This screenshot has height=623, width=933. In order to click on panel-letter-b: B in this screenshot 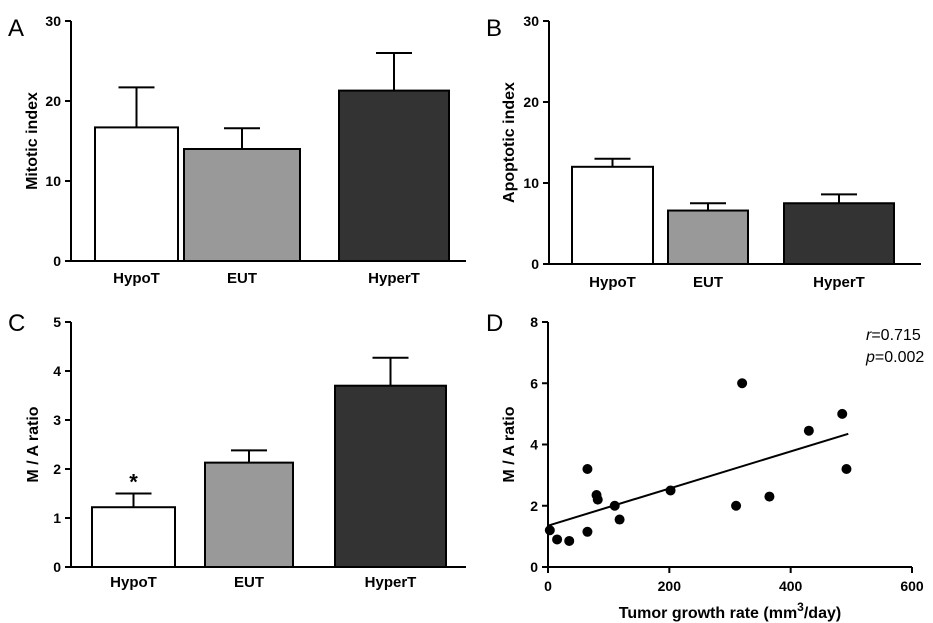, I will do `click(494, 28)`.